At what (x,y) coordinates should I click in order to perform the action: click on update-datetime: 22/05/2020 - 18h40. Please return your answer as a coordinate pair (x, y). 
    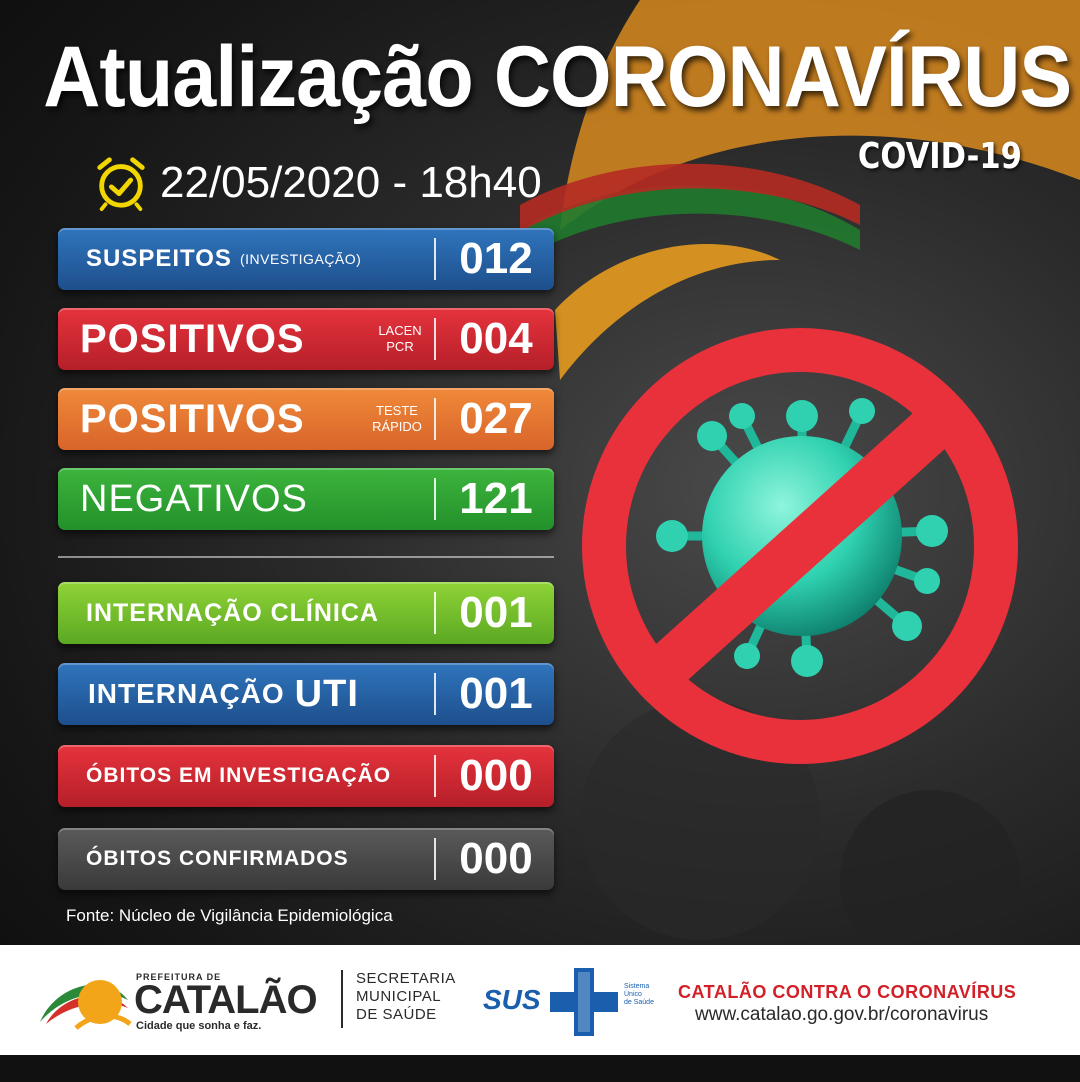
    Looking at the image, I should click on (317, 183).